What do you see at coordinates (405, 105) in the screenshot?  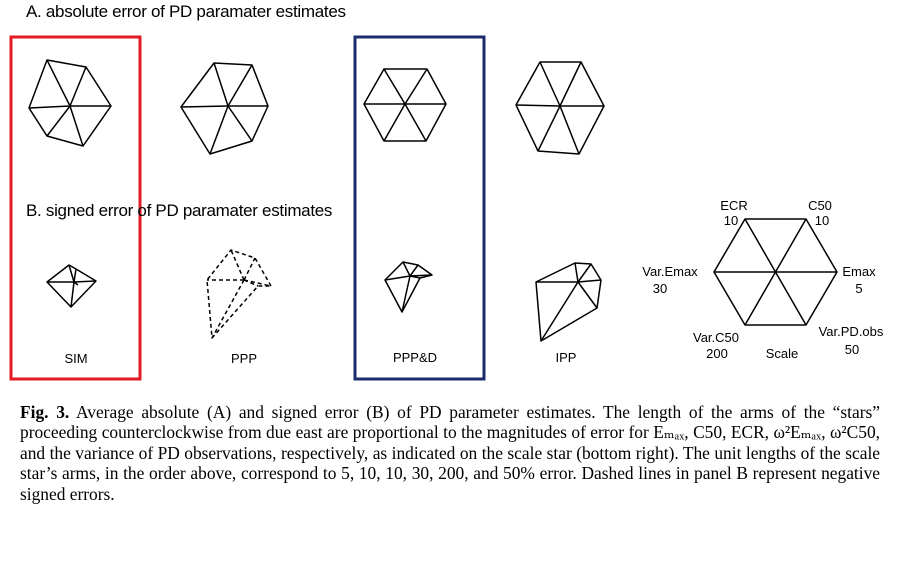 I see `star-a-pppd` at bounding box center [405, 105].